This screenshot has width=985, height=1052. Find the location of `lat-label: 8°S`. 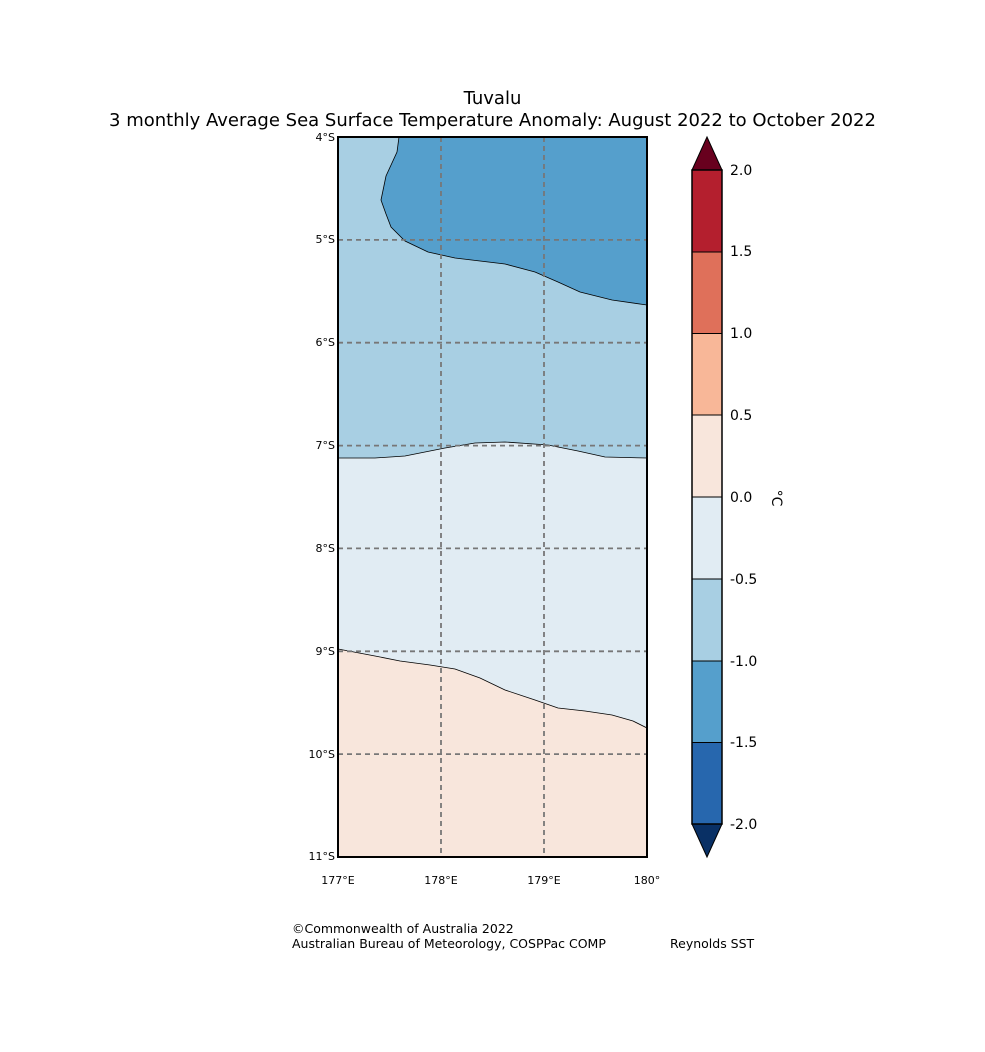

lat-label: 8°S is located at coordinates (325, 548).